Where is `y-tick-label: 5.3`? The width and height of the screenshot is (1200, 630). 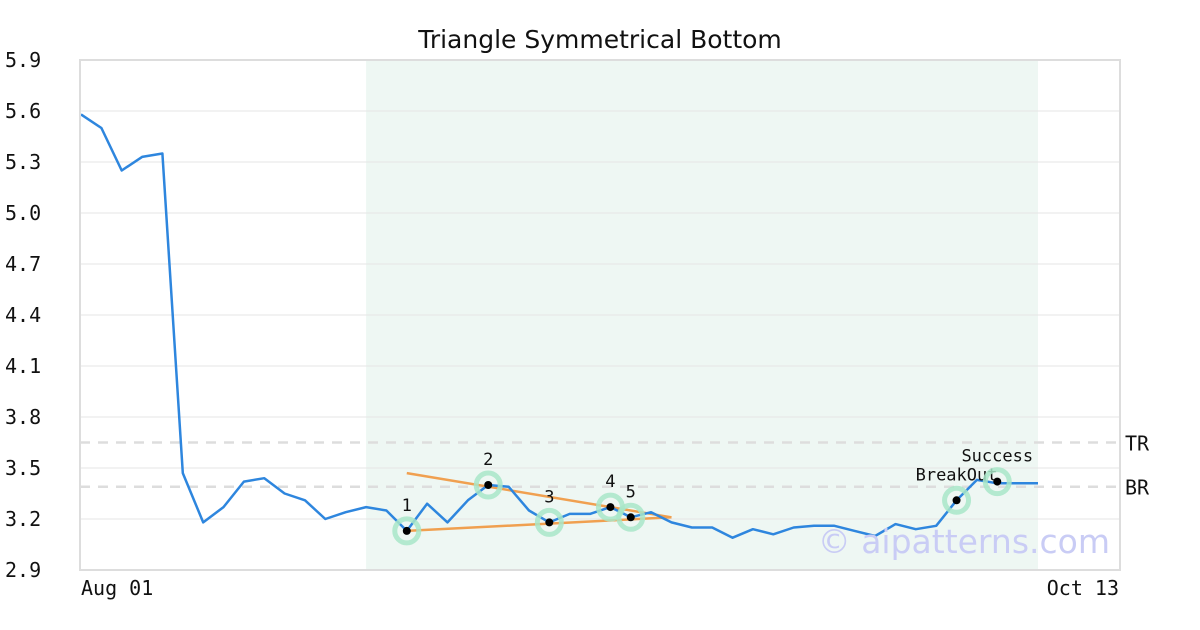
y-tick-label: 5.3 is located at coordinates (23, 162).